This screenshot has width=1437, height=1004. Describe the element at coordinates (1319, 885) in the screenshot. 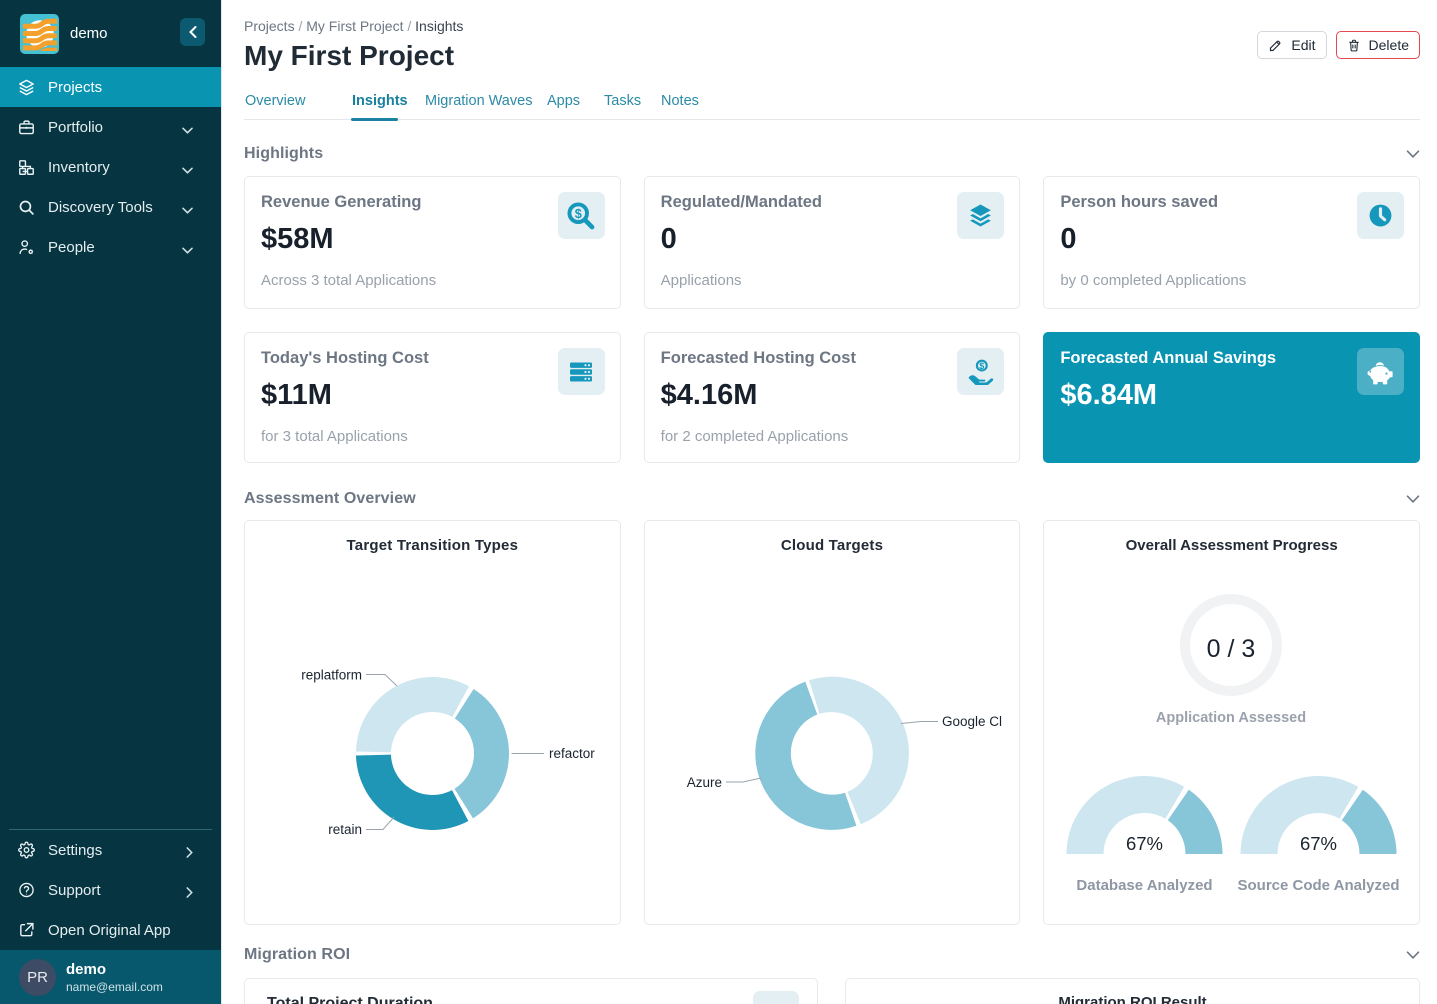

I see `svg-text: Source Code Analyzed` at that location.